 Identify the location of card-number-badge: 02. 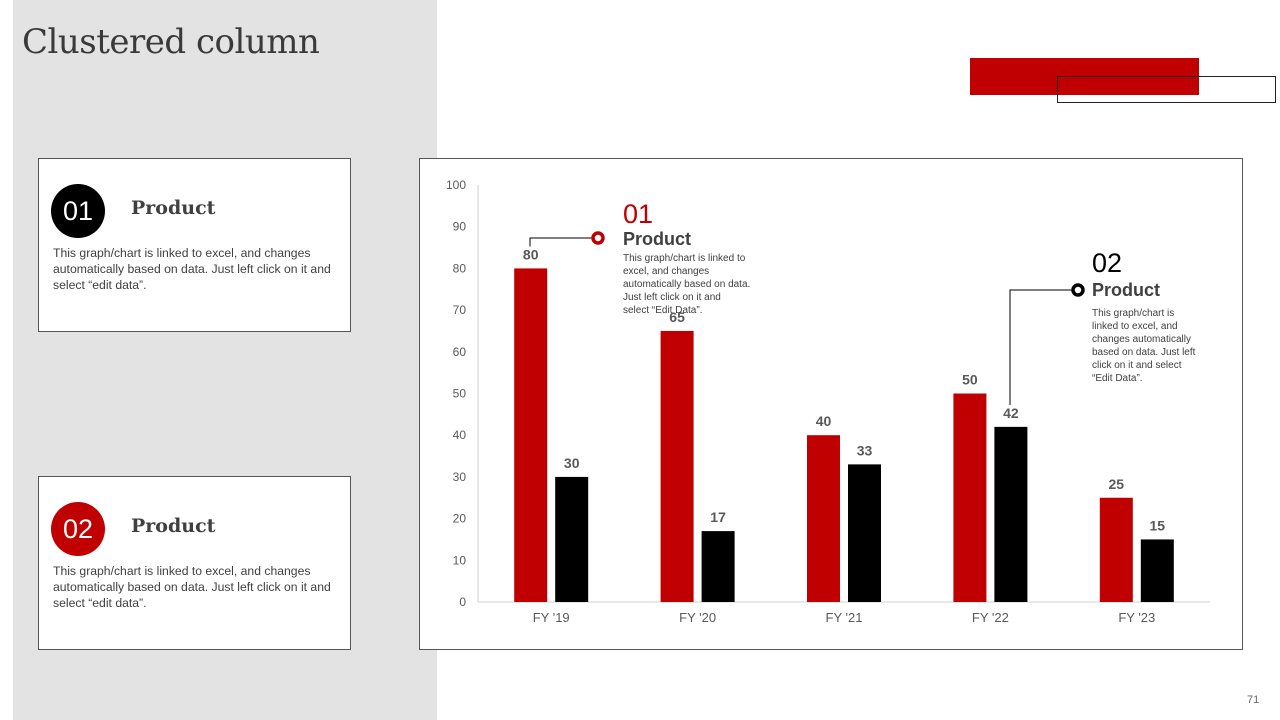
(78, 529).